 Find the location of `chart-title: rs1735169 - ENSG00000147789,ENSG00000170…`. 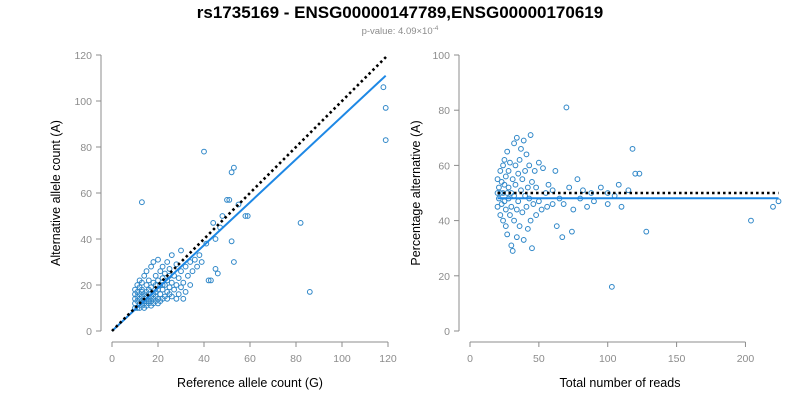

chart-title: rs1735169 - ENSG00000147789,ENSG00000170… is located at coordinates (400, 12).